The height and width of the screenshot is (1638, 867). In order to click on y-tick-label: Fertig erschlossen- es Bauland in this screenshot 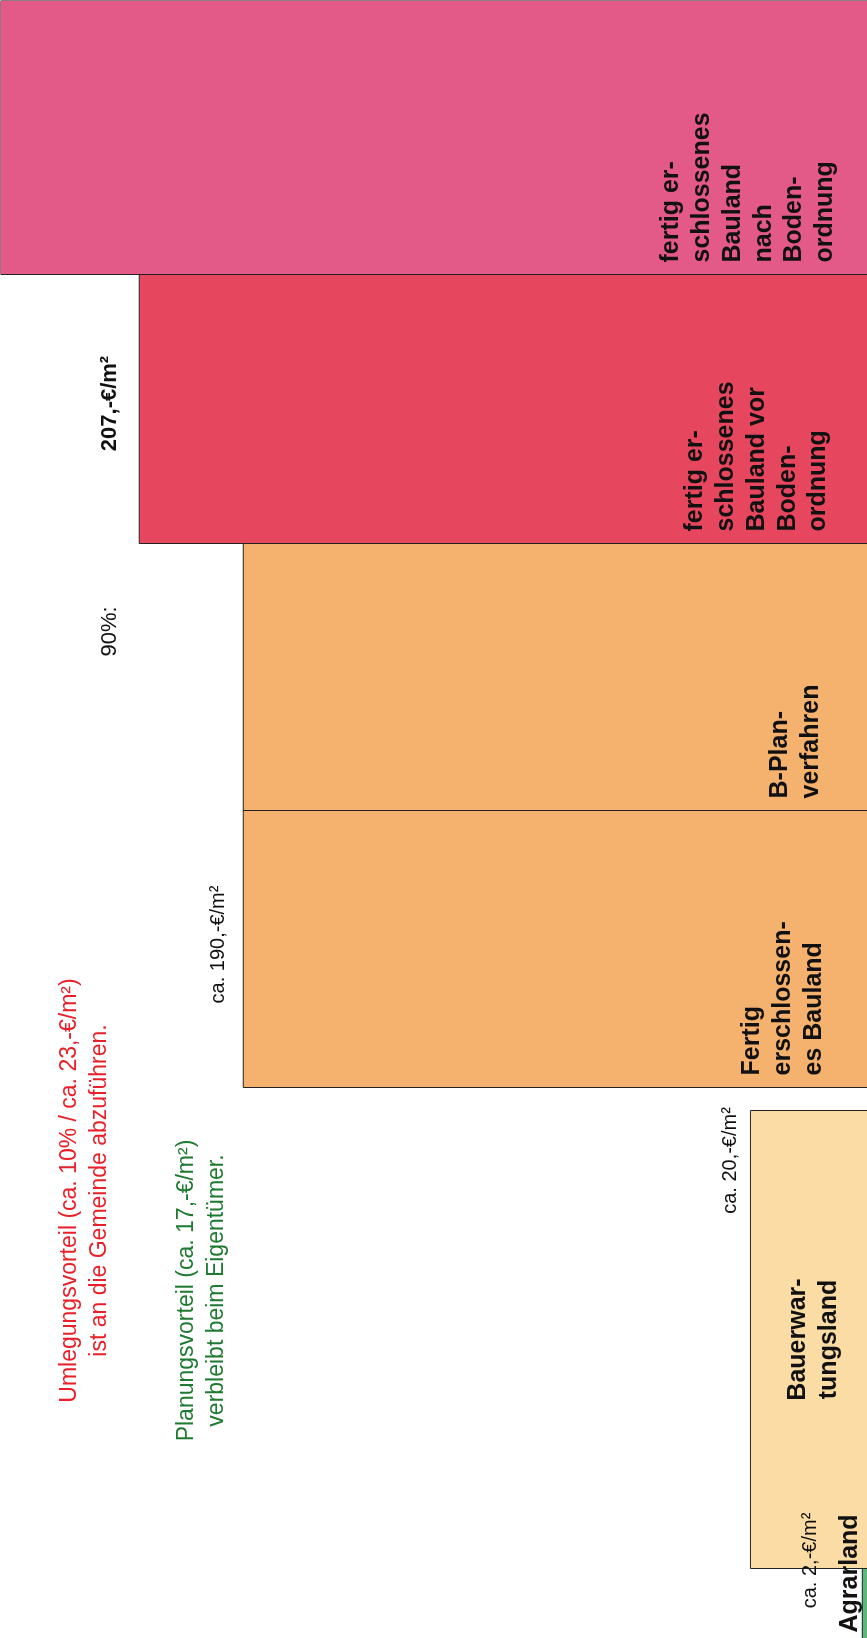, I will do `click(781, 998)`.